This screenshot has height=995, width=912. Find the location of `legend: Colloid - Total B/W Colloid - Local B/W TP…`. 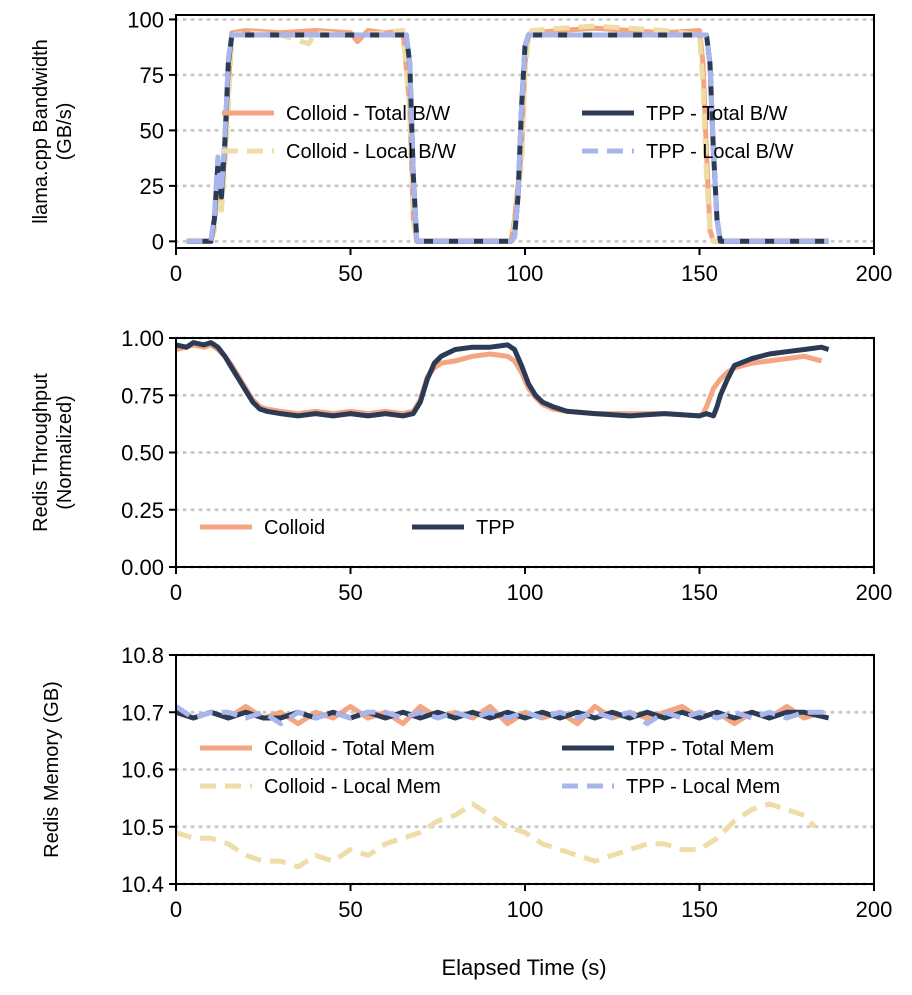

legend: Colloid - Total B/W Colloid - Local B/W TP… is located at coordinates (508, 133).